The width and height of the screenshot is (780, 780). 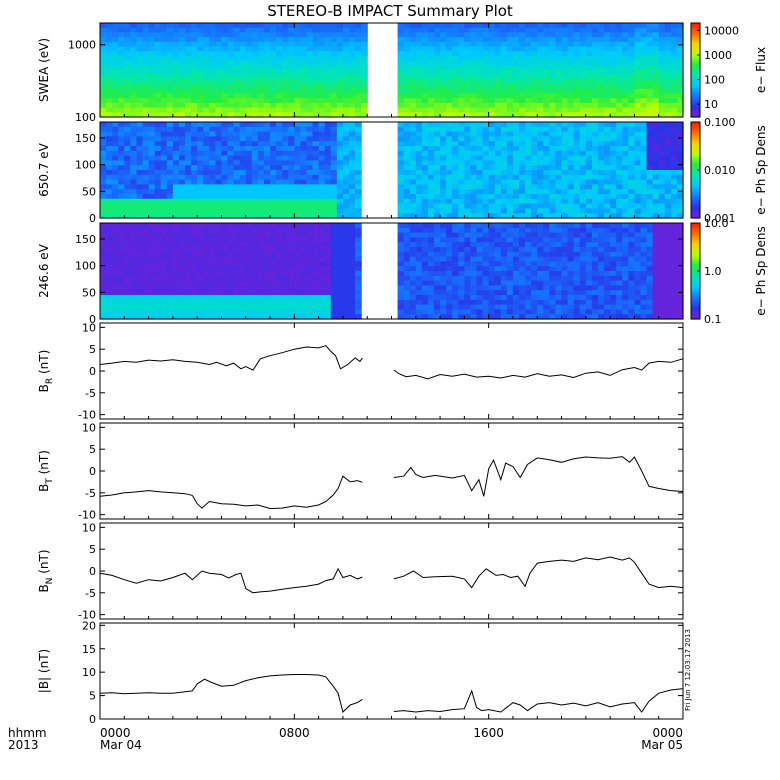 What do you see at coordinates (718, 55) in the screenshot?
I see `colorbar-tick-label: 1000` at bounding box center [718, 55].